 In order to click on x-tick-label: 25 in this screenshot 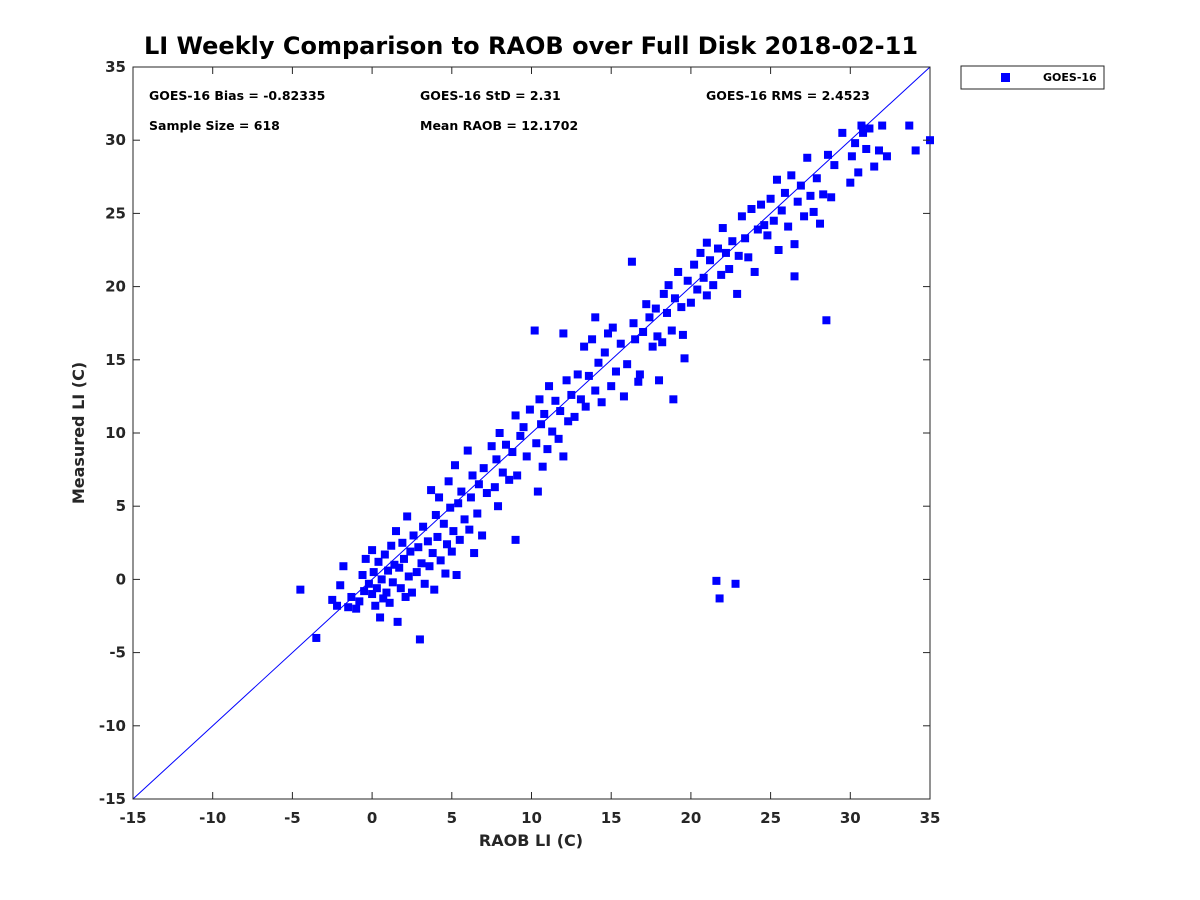, I will do `click(770, 818)`.